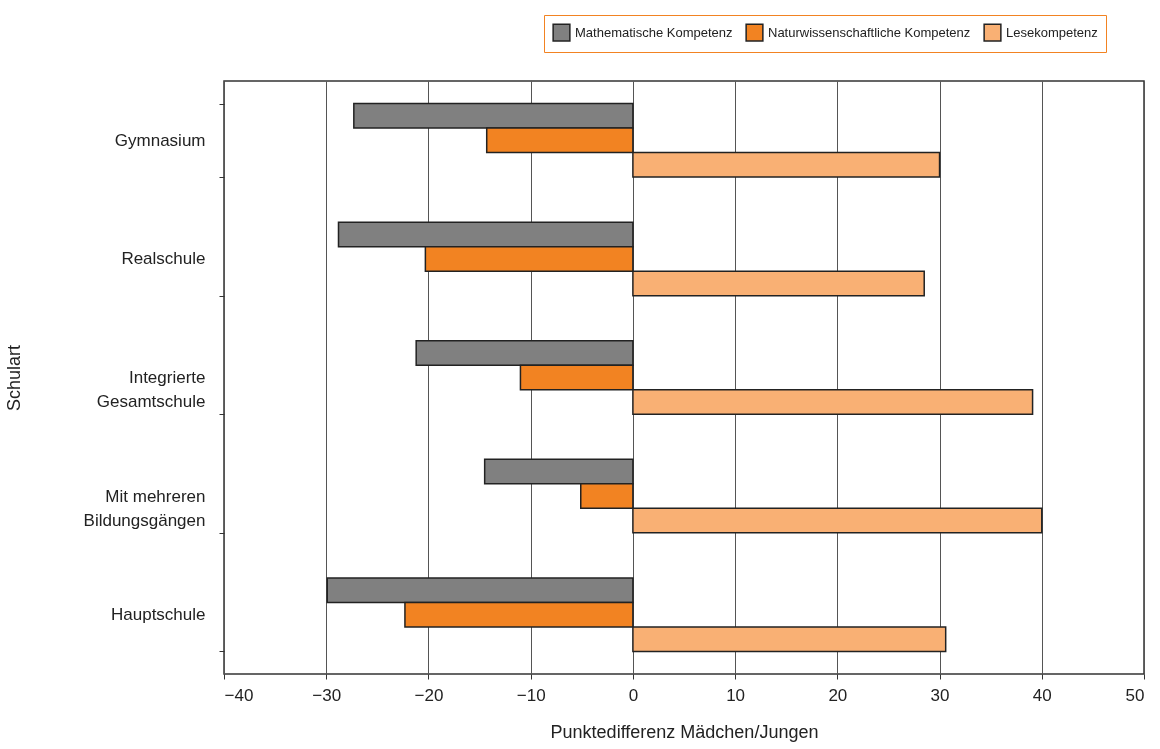 This screenshot has height=749, width=1160. What do you see at coordinates (144, 508) in the screenshot?
I see `y-tick-label: Mit mehreren Bildungsgängen` at bounding box center [144, 508].